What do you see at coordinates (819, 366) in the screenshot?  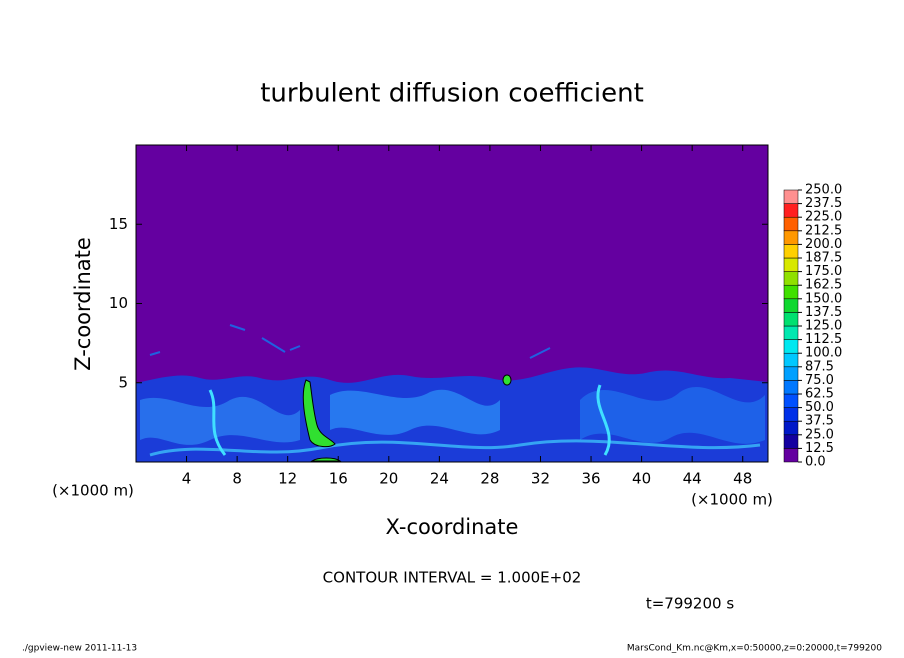 I see `colorbar-label: 87.5` at bounding box center [819, 366].